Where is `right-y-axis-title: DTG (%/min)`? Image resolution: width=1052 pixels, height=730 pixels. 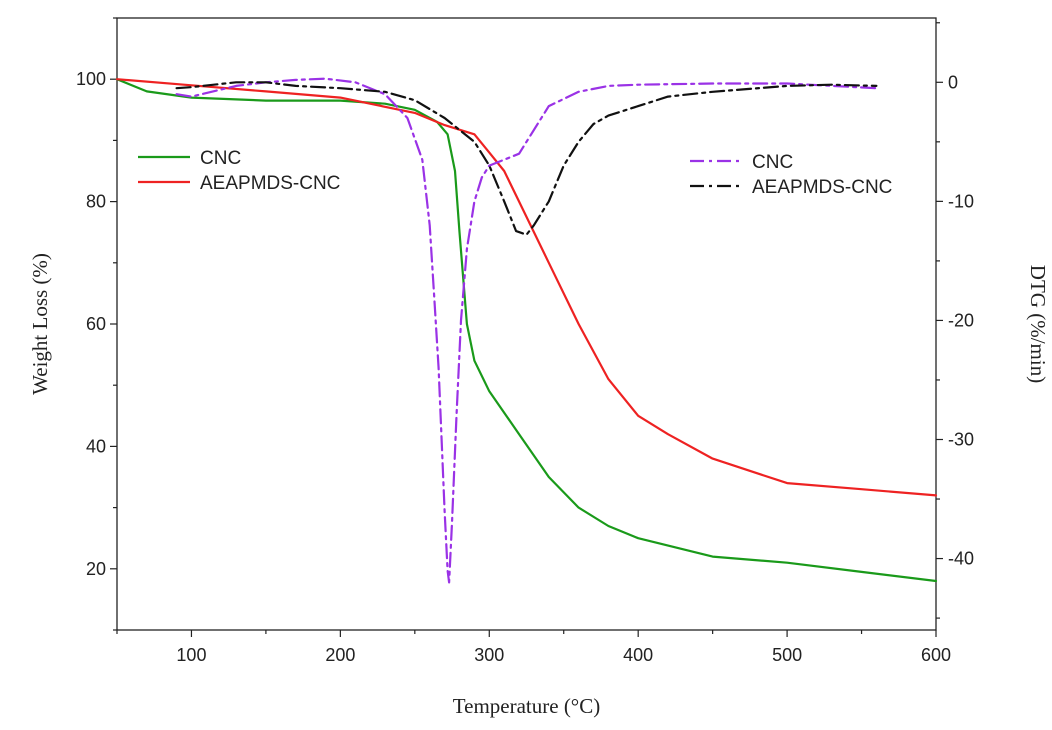
right-y-axis-title: DTG (%/min) is located at coordinates (1038, 324).